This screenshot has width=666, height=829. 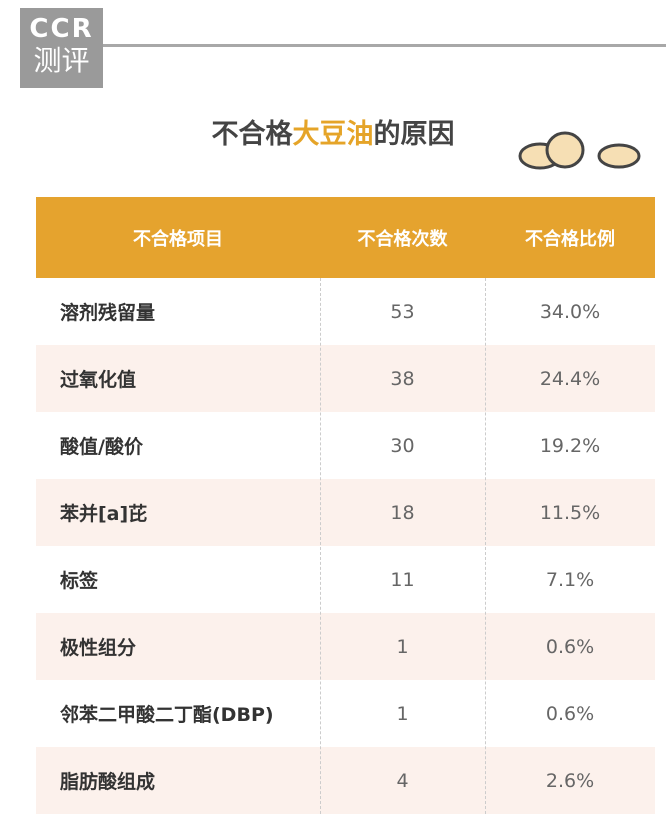 I want to click on table-cell: 过氧化值, so click(x=98, y=380).